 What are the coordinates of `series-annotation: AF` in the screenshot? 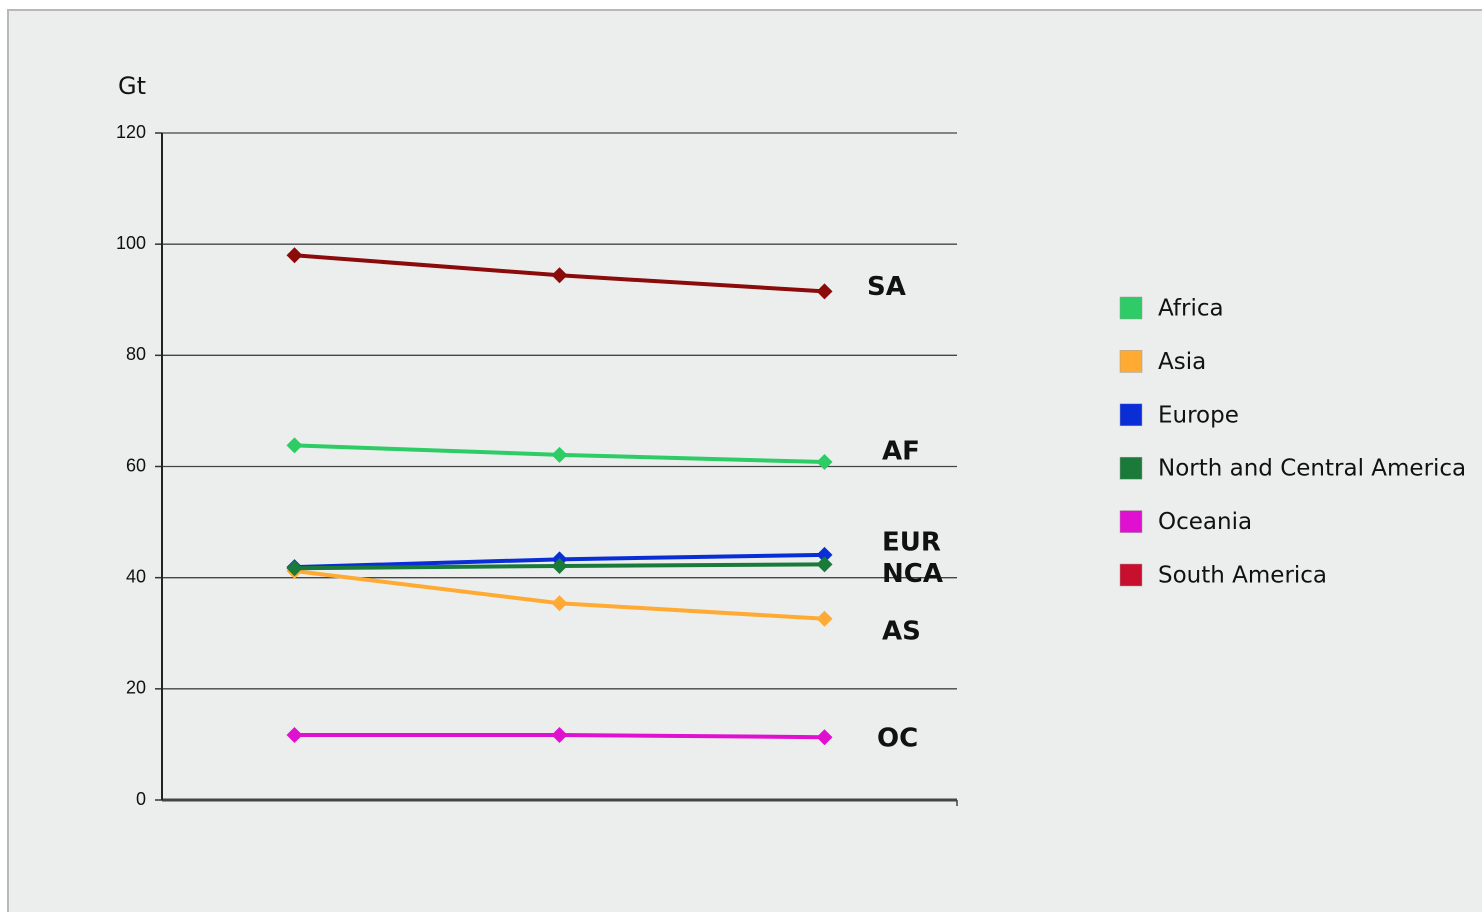 It's located at (901, 452).